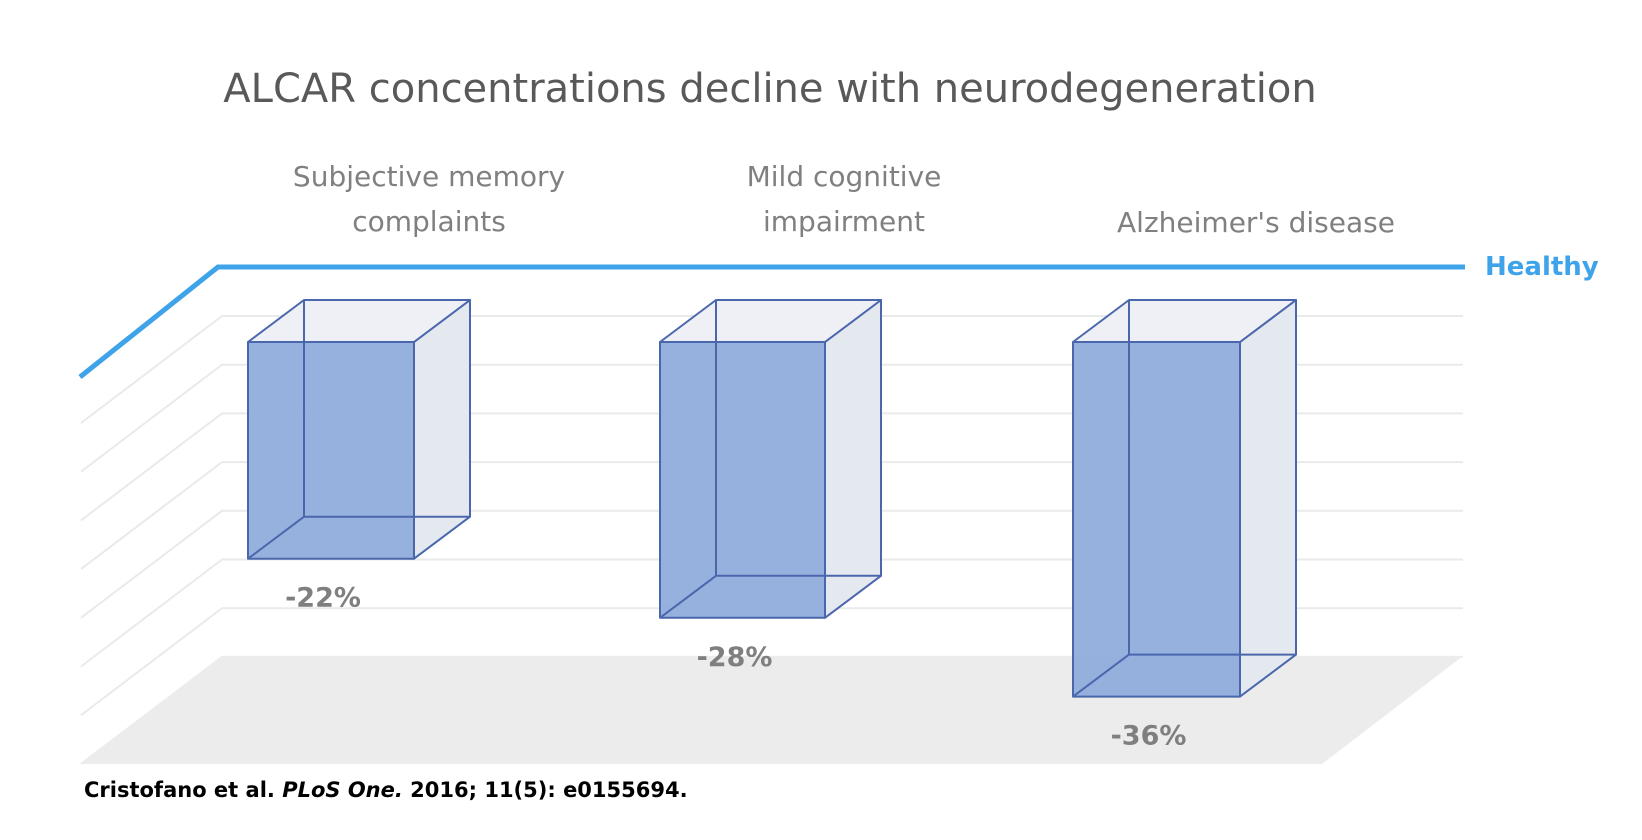 This screenshot has width=1642, height=840. I want to click on citation-details: 2016; 11(5): e0155694., so click(548, 790).